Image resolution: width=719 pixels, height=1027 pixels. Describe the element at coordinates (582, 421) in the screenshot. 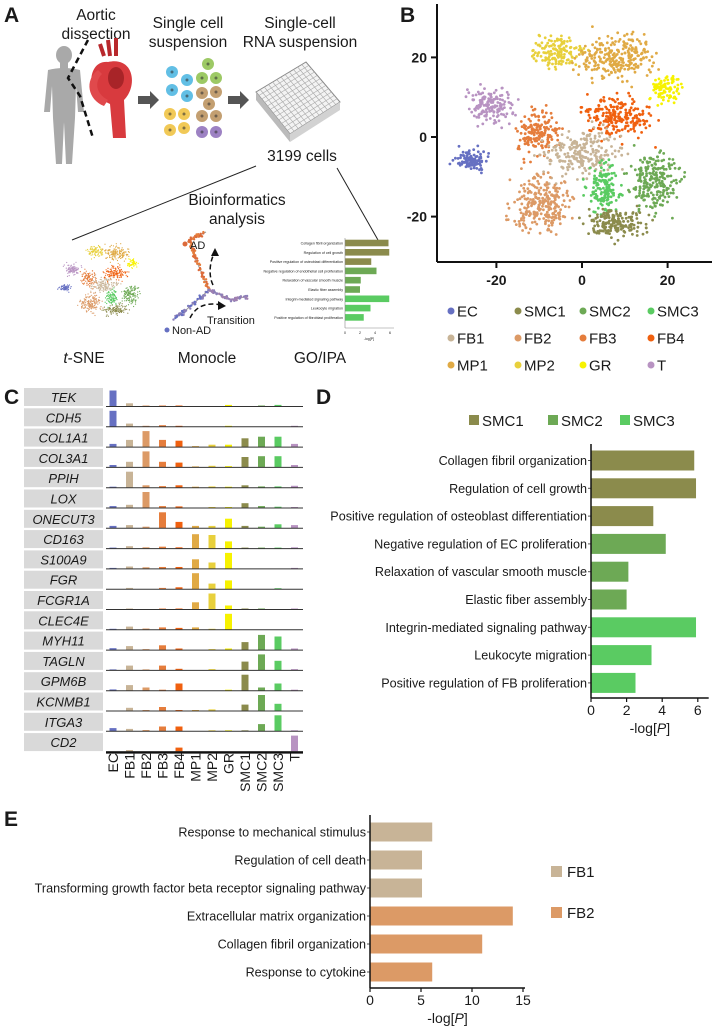

I see `legend-label: SMC2` at that location.